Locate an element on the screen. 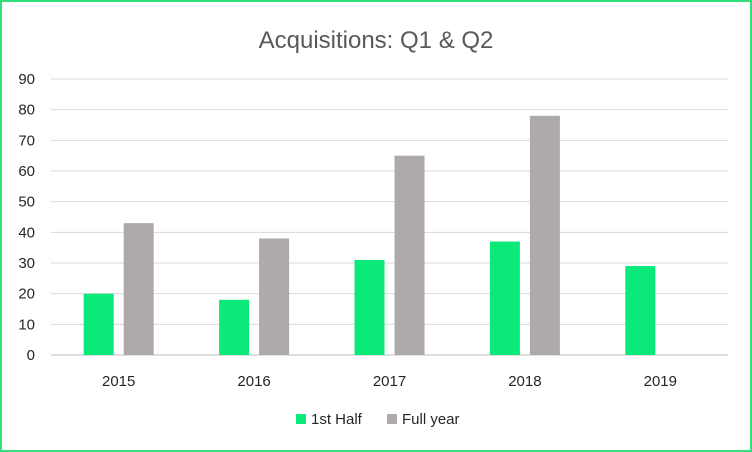 This screenshot has height=452, width=752. y-tick-label: 70 is located at coordinates (26, 140).